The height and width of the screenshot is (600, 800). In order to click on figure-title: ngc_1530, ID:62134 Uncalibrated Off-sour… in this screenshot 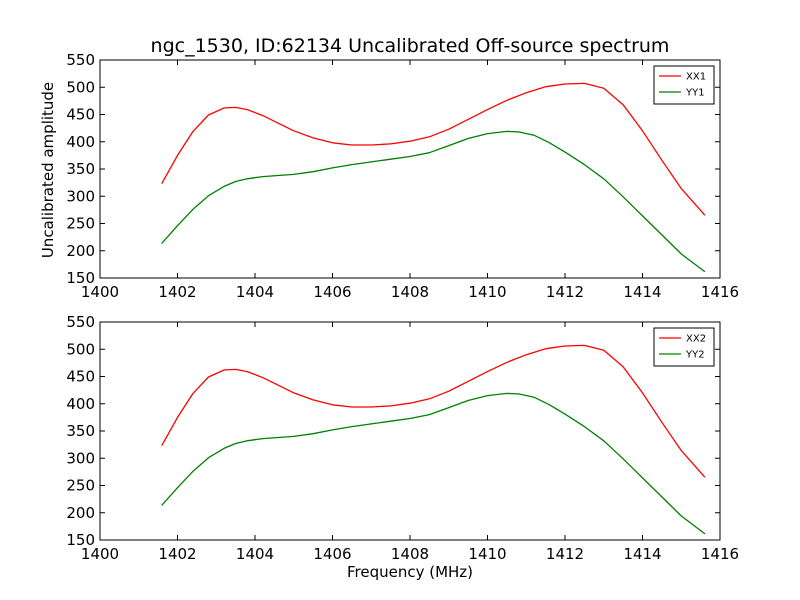, I will do `click(410, 46)`.